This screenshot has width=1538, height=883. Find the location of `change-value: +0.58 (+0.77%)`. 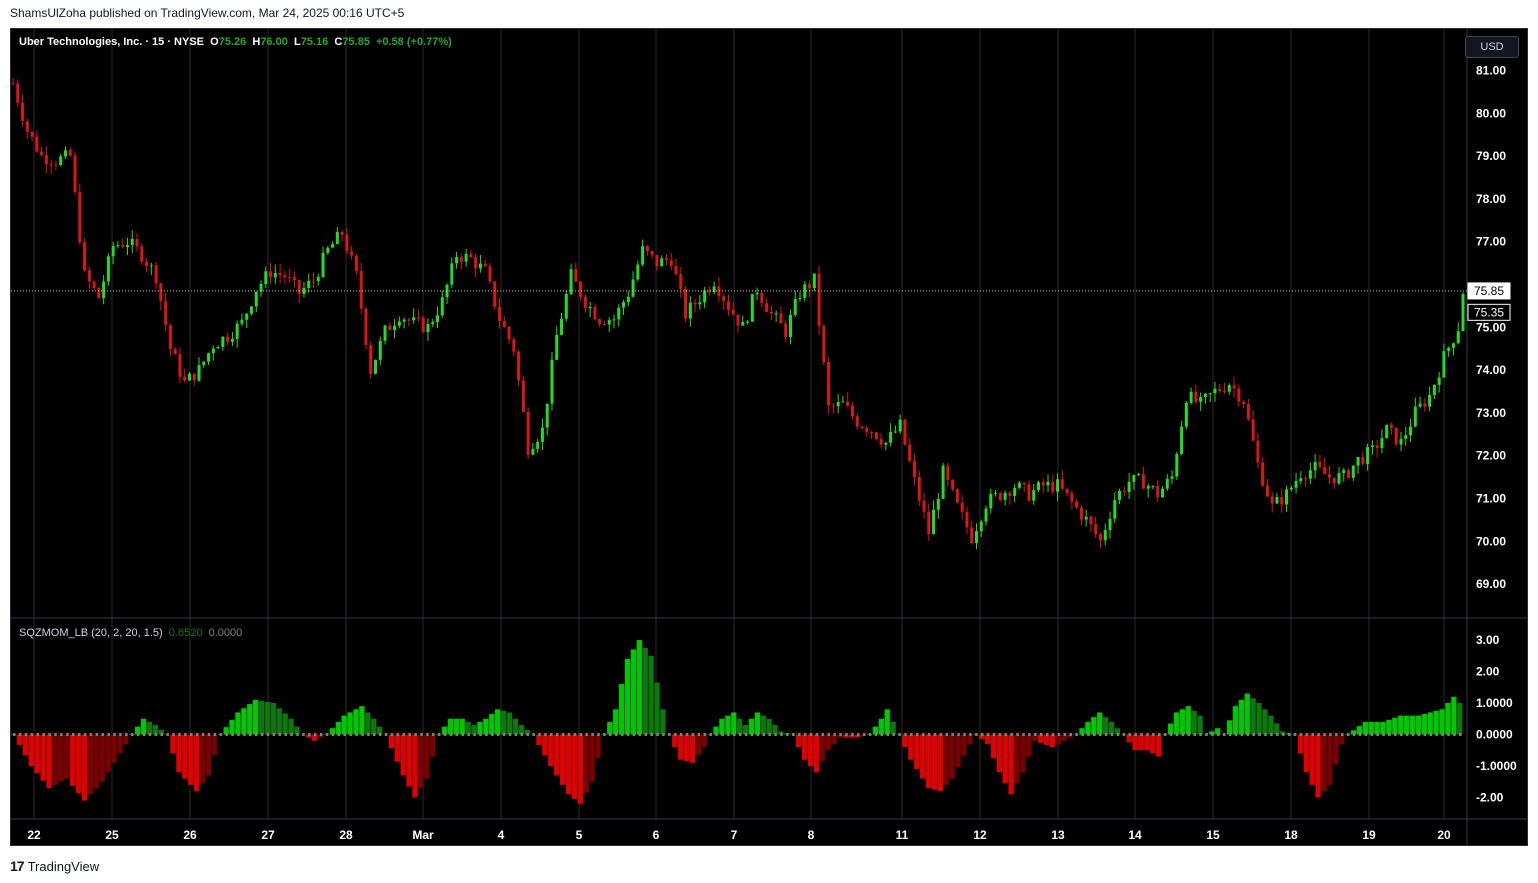

change-value: +0.58 (+0.77%) is located at coordinates (413, 42).